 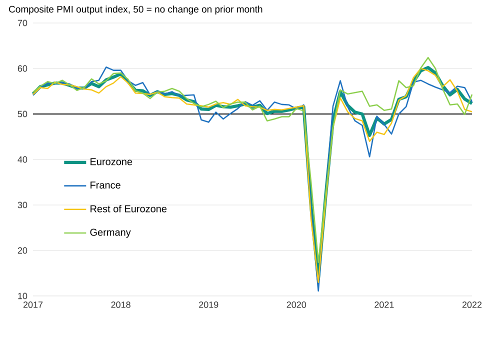 I want to click on x-tick-label: 2018, so click(x=120, y=305).